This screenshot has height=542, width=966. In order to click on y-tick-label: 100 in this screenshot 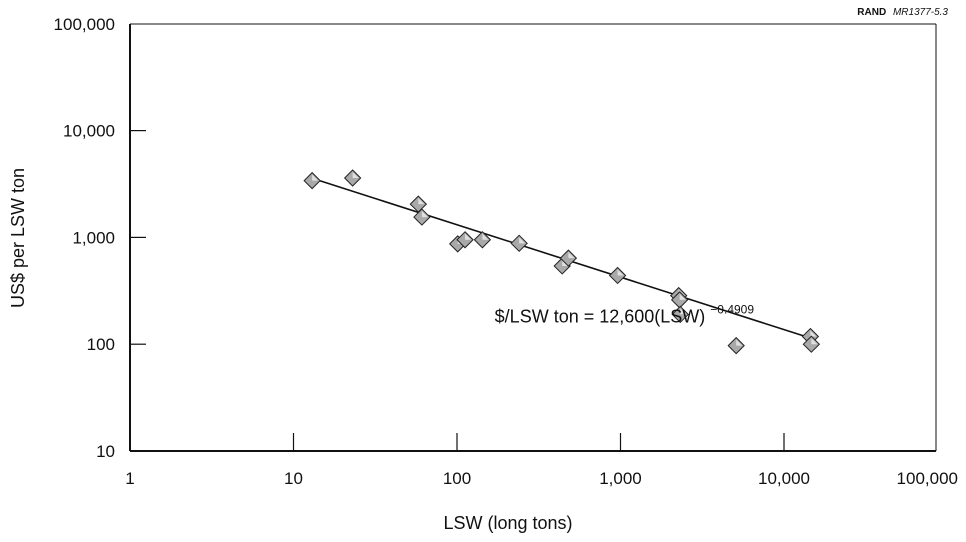, I will do `click(101, 344)`.